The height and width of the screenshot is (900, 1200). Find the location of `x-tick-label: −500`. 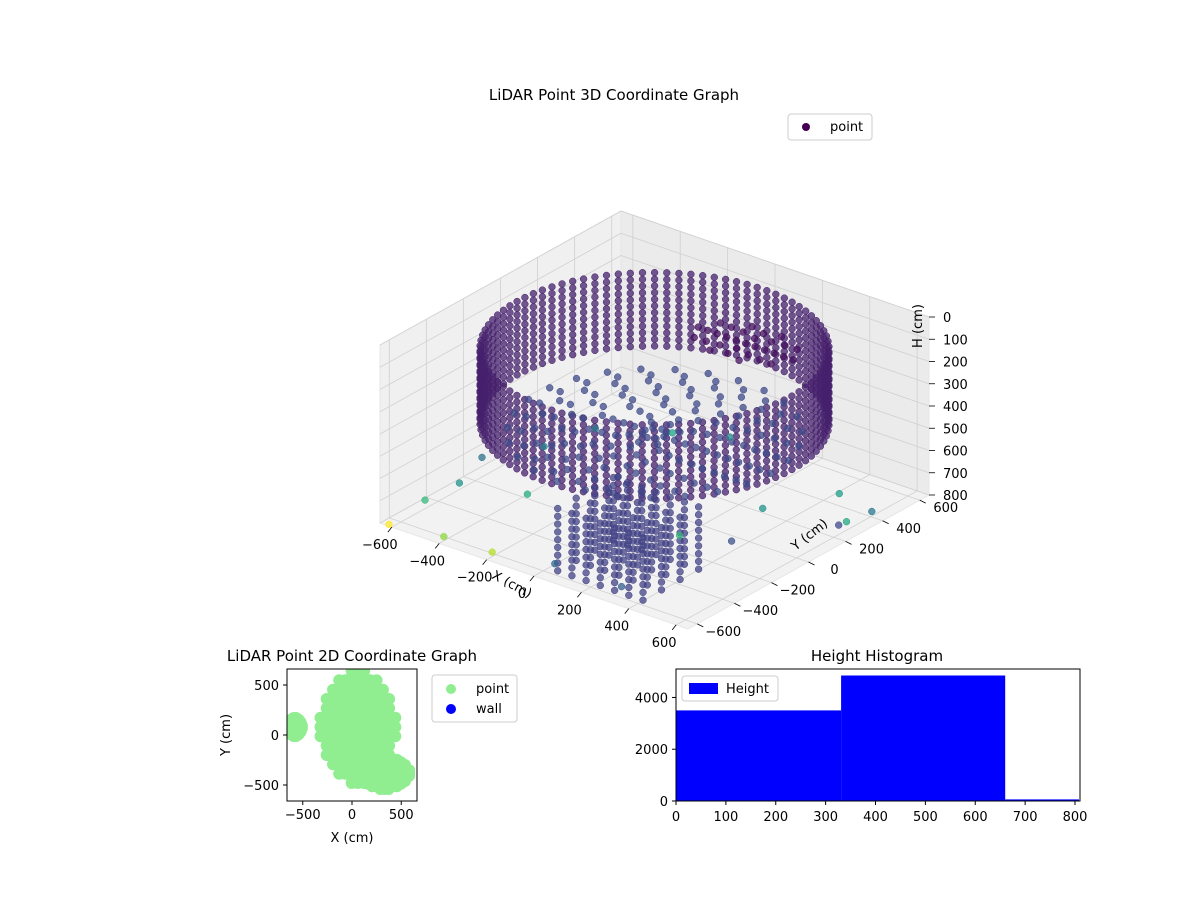

x-tick-label: −500 is located at coordinates (303, 815).